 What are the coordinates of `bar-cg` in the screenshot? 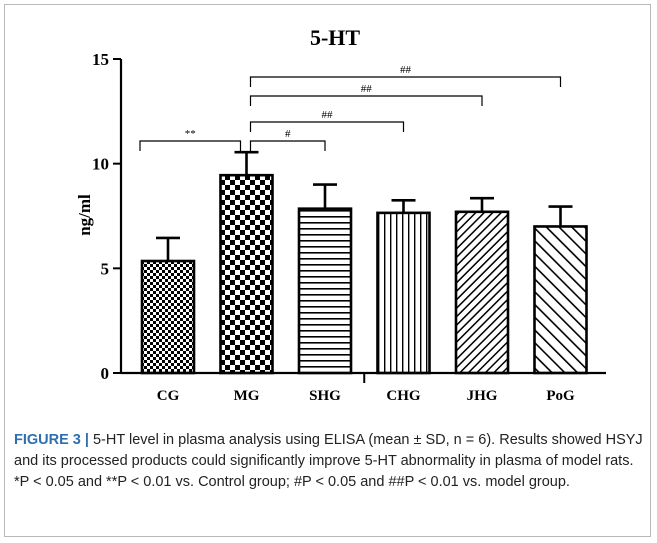 It's located at (168, 317).